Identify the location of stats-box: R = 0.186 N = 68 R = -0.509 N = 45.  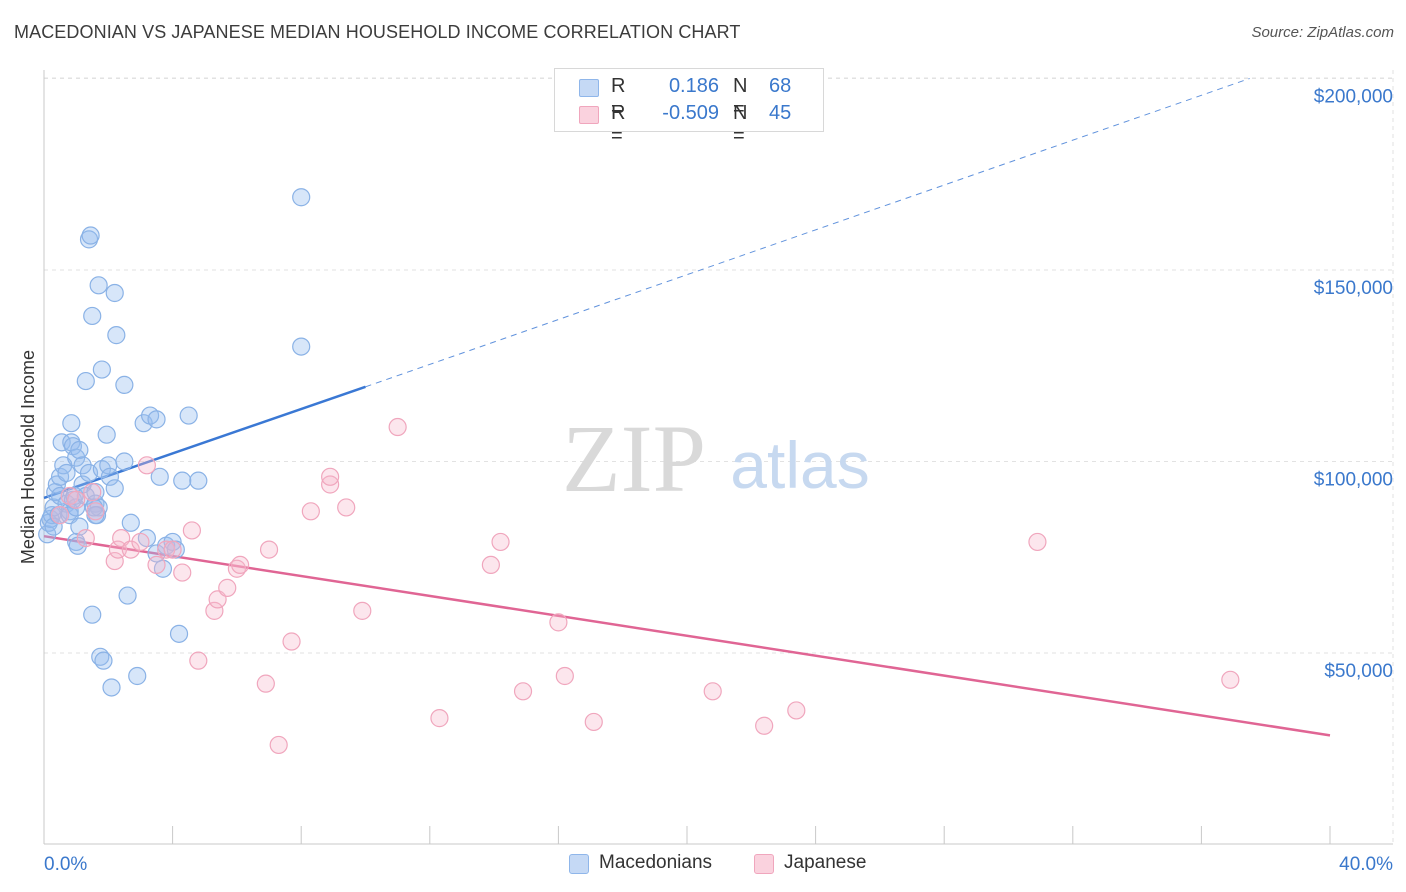
(689, 107).